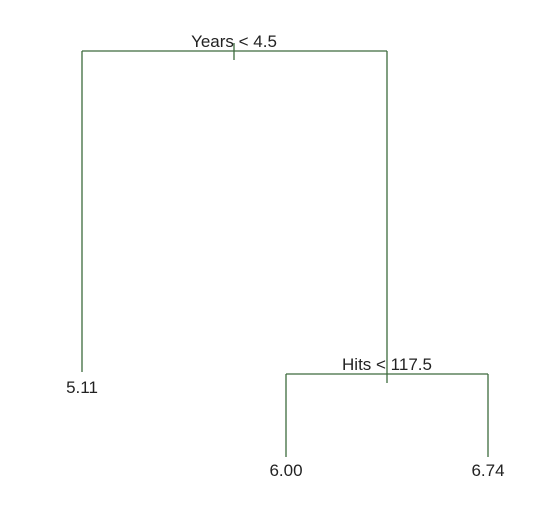 This screenshot has width=546, height=511. I want to click on hits-split-branches, so click(387, 415).